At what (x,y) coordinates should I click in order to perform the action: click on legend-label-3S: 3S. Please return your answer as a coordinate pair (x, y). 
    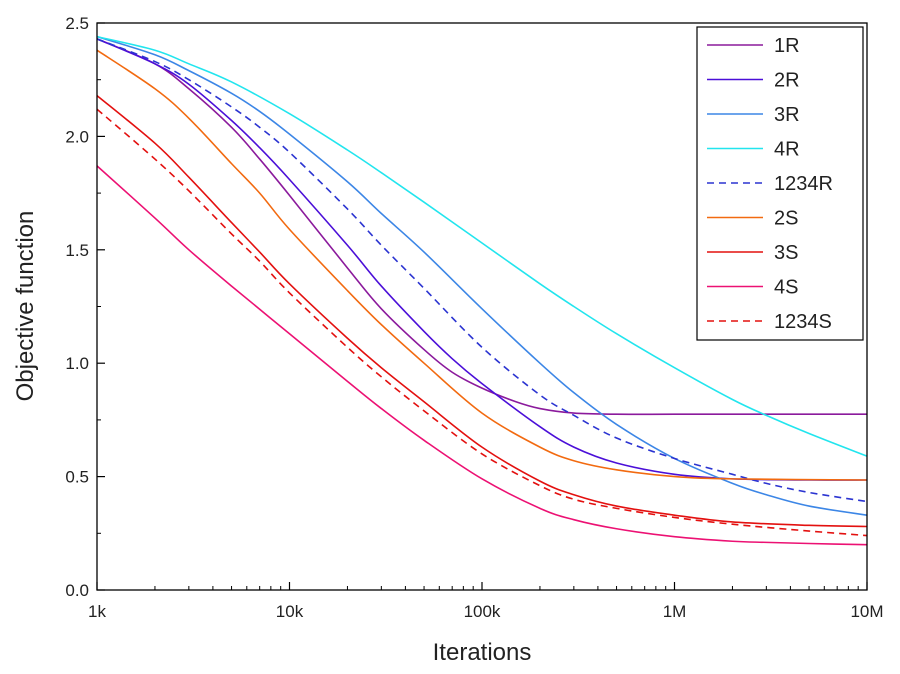
    Looking at the image, I should click on (786, 253).